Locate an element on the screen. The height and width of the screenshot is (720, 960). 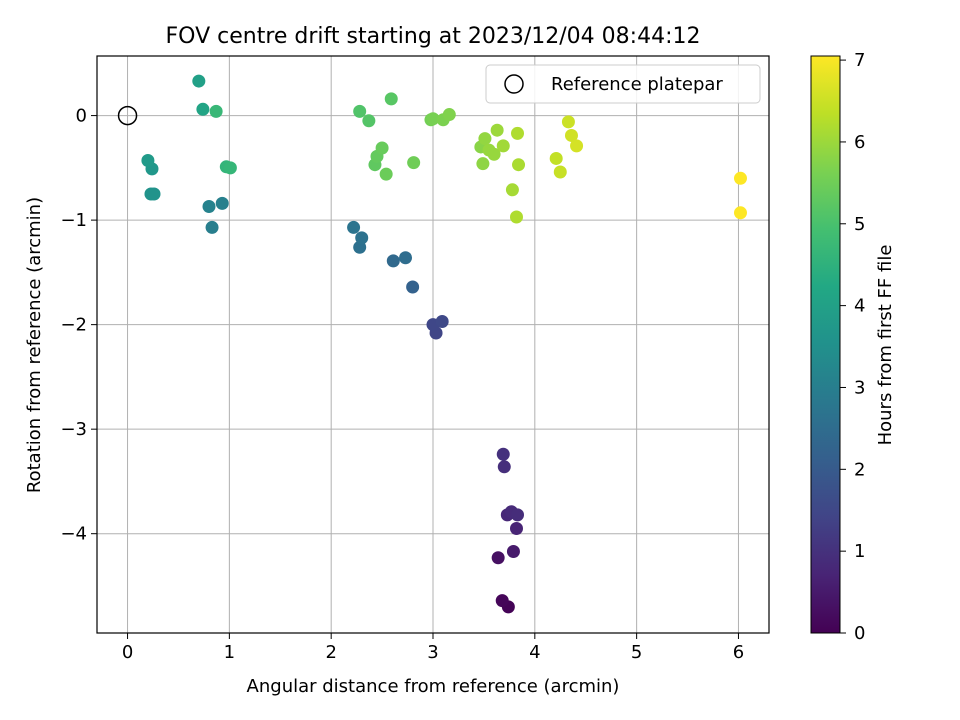
x-tick-label: 3 is located at coordinates (432, 652).